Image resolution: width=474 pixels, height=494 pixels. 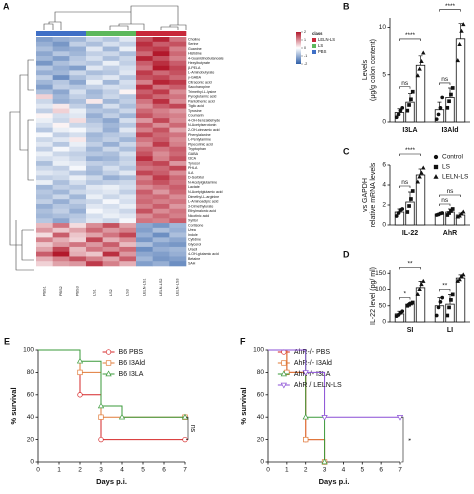 I want to click on row-label: Hexylbutyrate, so click(x=199, y=63).